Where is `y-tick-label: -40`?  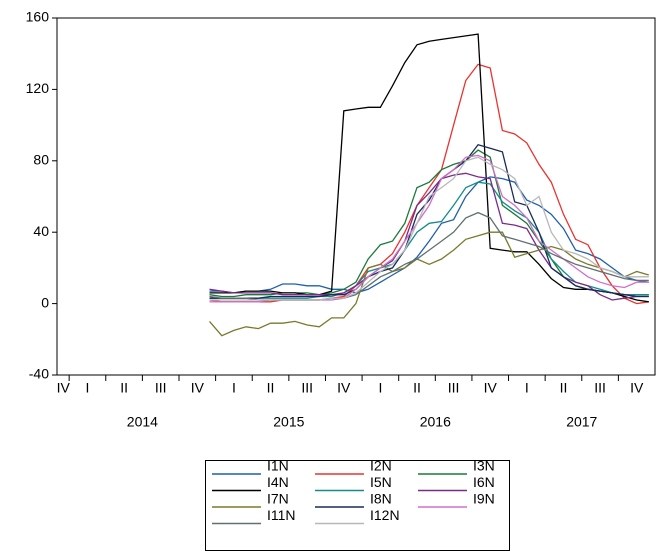 y-tick-label: -40 is located at coordinates (39, 374).